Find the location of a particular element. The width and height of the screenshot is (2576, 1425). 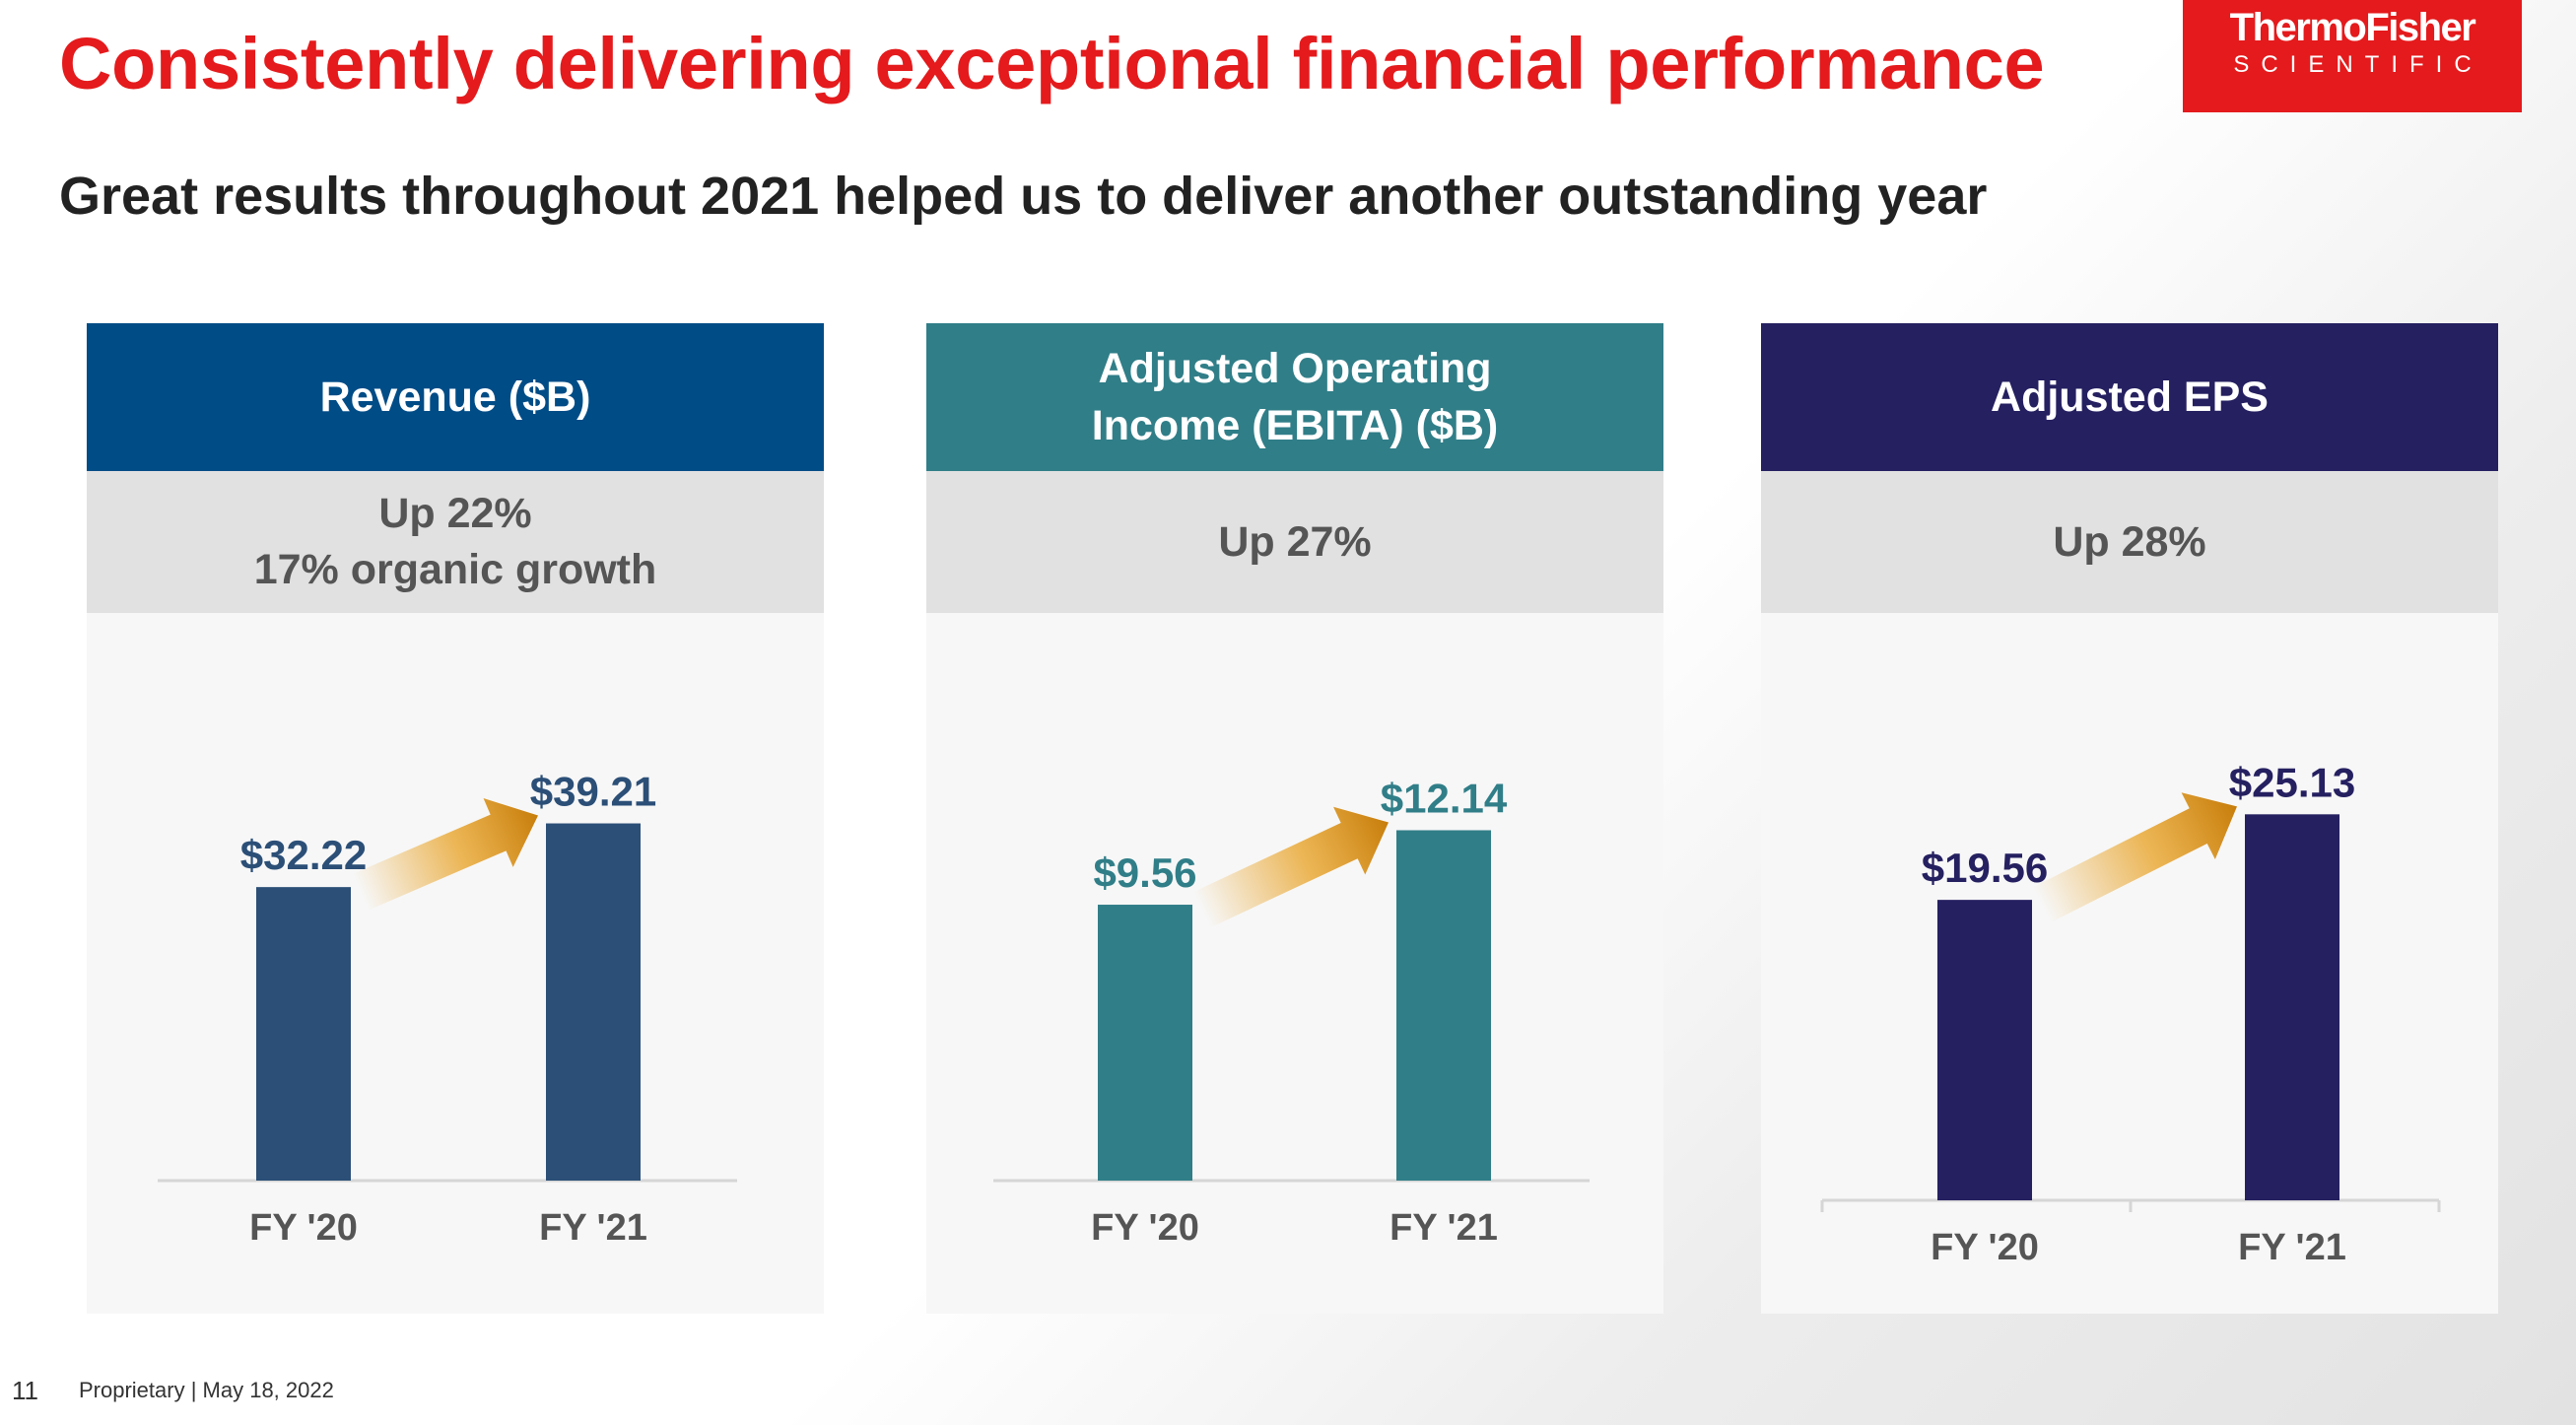

eps-category-label-0: FY '20 is located at coordinates (1985, 1248).